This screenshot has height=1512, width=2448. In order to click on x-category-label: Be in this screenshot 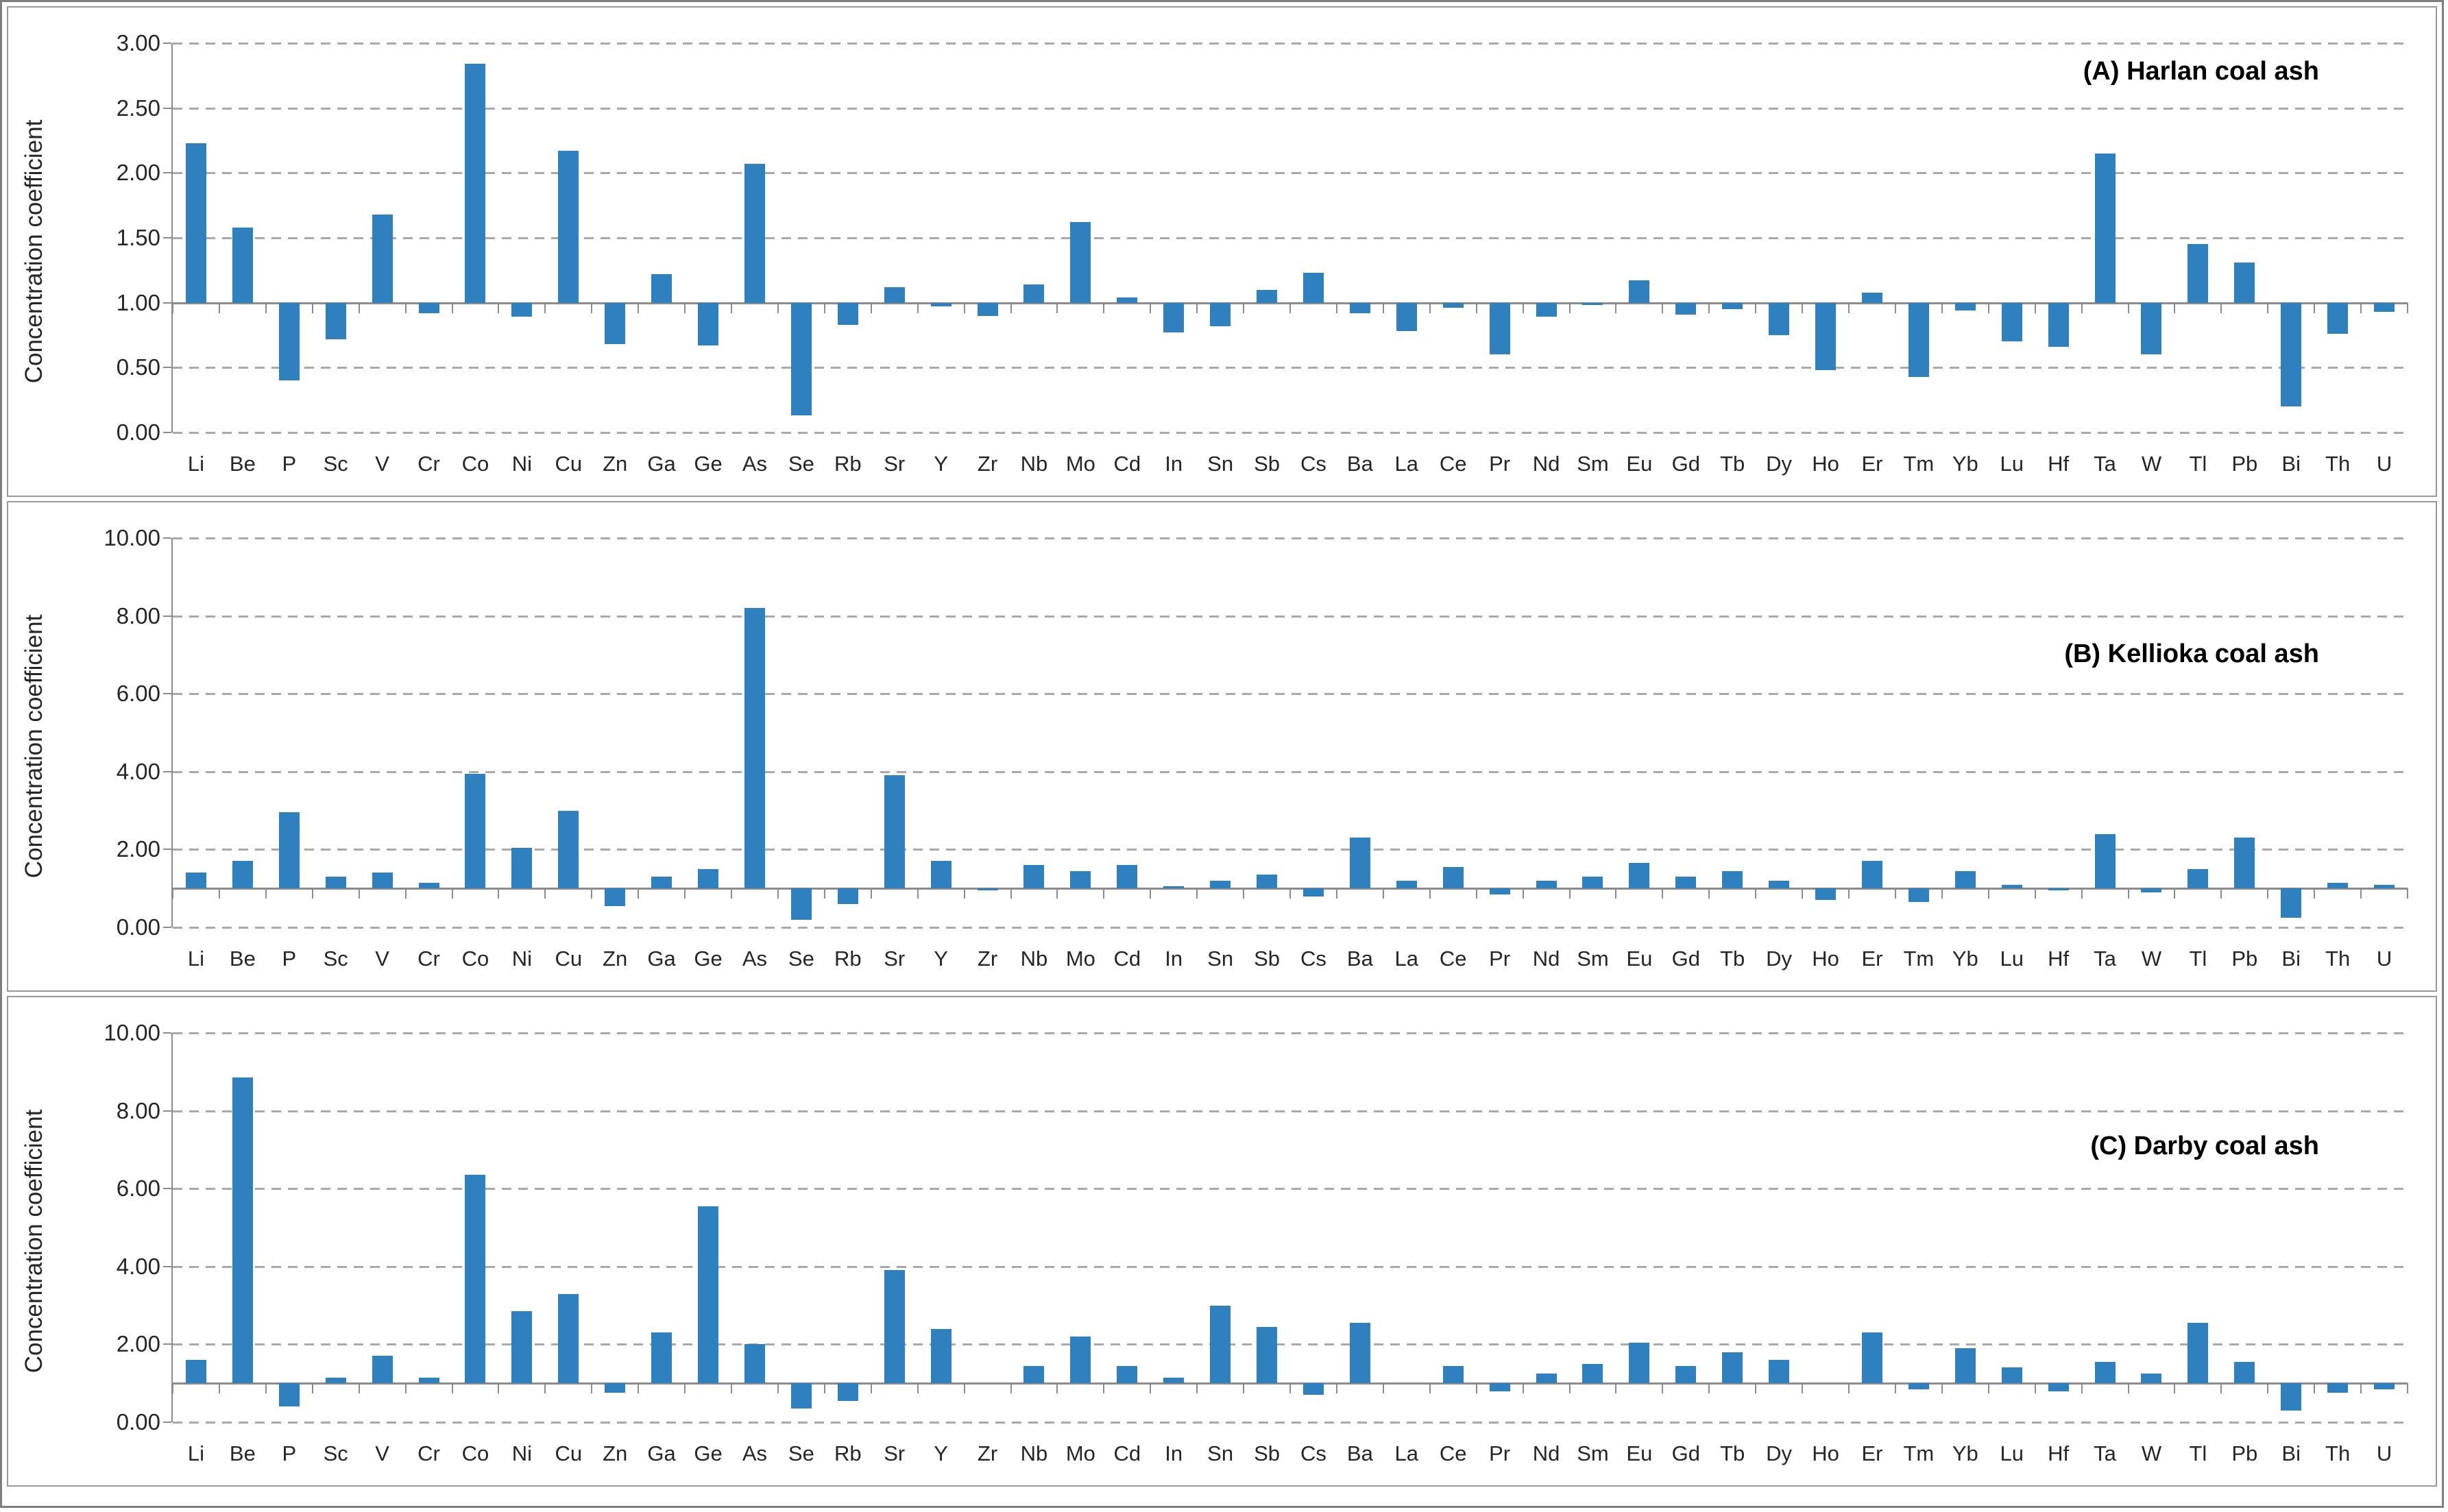, I will do `click(242, 464)`.